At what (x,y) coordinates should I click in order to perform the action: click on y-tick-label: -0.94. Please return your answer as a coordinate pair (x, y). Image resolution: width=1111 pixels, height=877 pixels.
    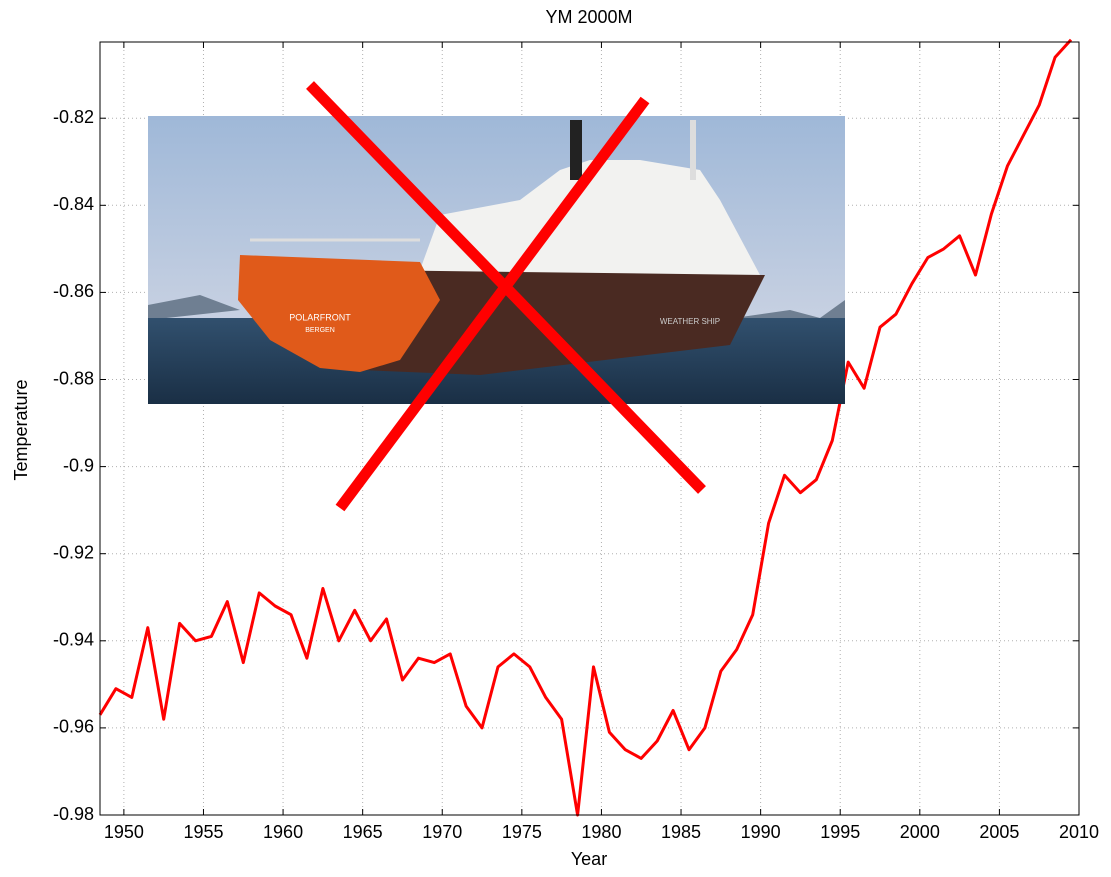
    Looking at the image, I should click on (73, 640).